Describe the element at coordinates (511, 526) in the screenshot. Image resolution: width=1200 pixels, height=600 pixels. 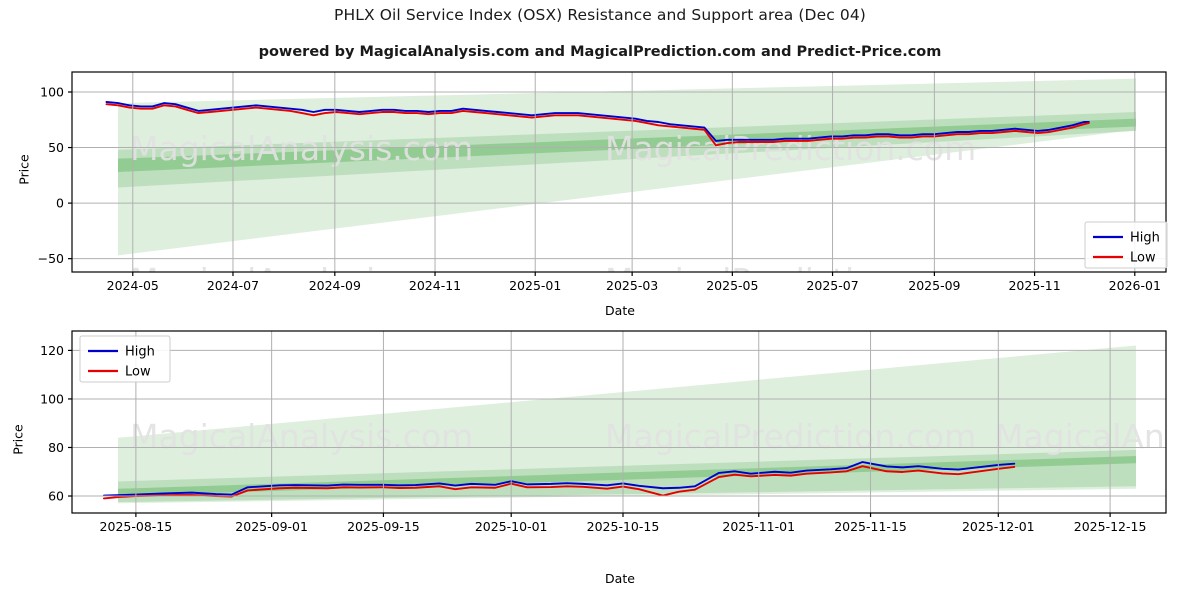
I see `x-tick-label: 2025-10-01` at that location.